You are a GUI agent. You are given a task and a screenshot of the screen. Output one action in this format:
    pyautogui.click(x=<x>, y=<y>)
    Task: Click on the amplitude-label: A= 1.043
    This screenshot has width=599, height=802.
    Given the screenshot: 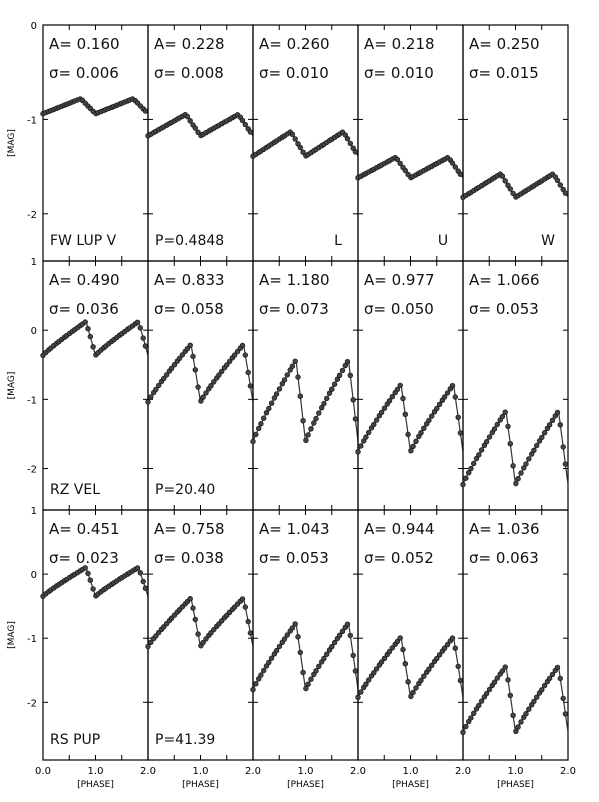 What is the action you would take?
    pyautogui.click(x=294, y=529)
    